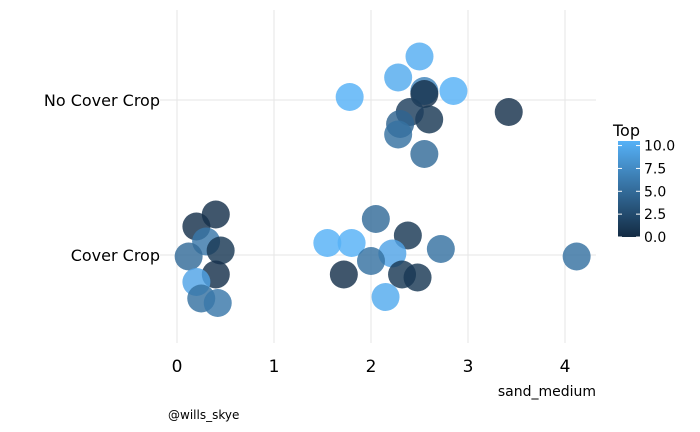 The width and height of the screenshot is (700, 432). Describe the element at coordinates (468, 367) in the screenshot. I see `x-tick-label: 3` at that location.